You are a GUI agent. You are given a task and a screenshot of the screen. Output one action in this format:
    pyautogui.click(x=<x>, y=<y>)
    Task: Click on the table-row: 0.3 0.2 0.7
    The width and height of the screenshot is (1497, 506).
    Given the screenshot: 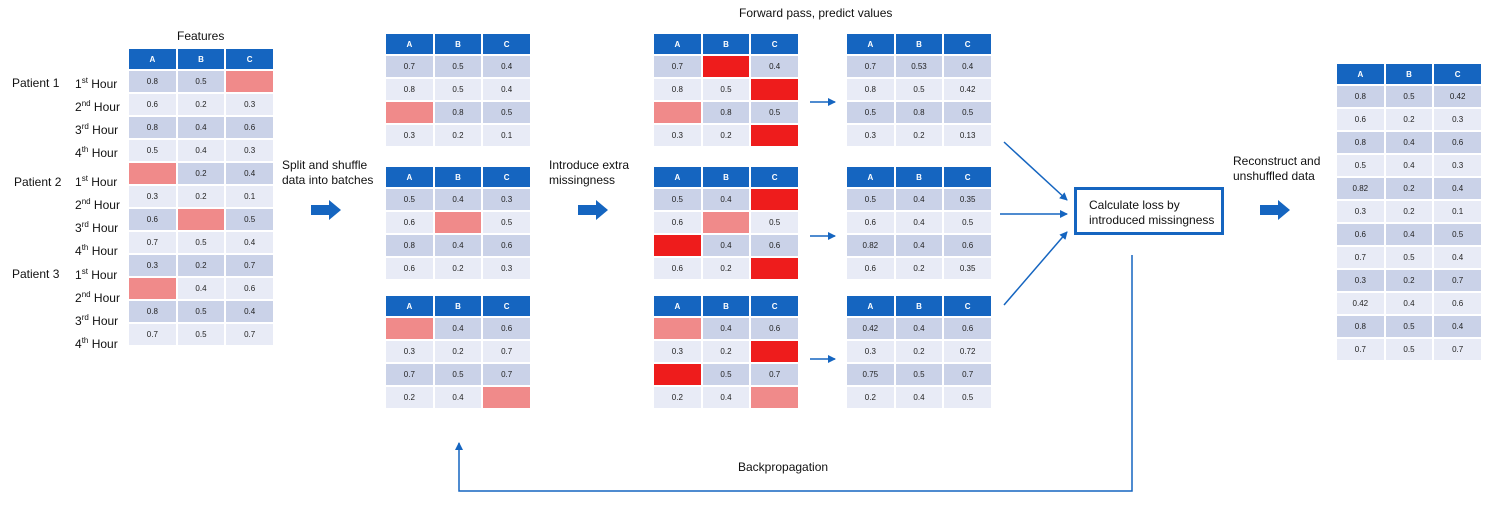 What is the action you would take?
    pyautogui.click(x=201, y=265)
    